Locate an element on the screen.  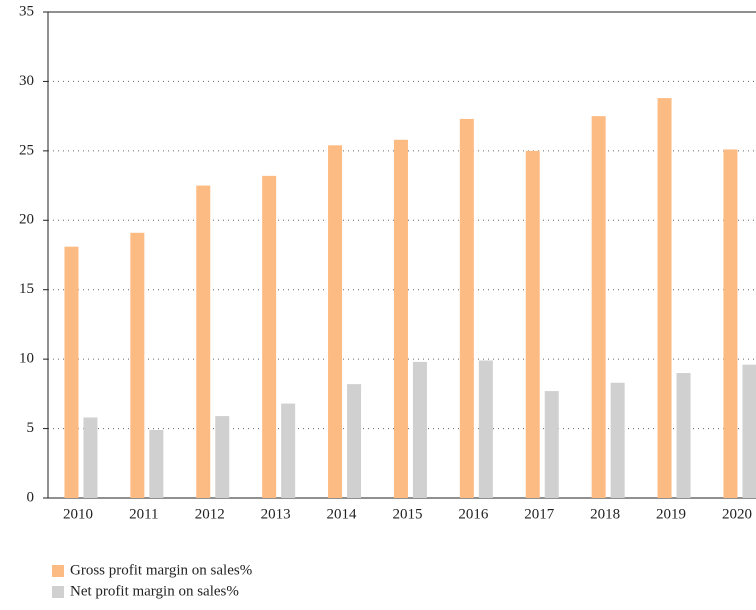
x-tick-label: 2010 is located at coordinates (78, 514).